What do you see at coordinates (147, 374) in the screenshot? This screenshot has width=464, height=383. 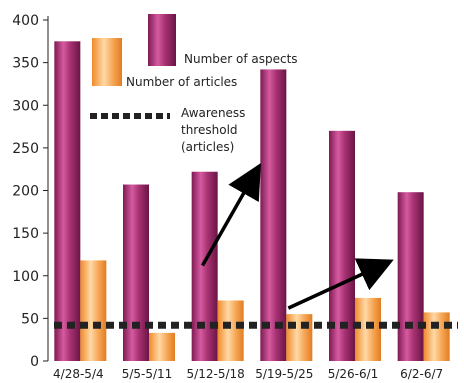 I see `x-tick-label: 5/5-5/11` at bounding box center [147, 374].